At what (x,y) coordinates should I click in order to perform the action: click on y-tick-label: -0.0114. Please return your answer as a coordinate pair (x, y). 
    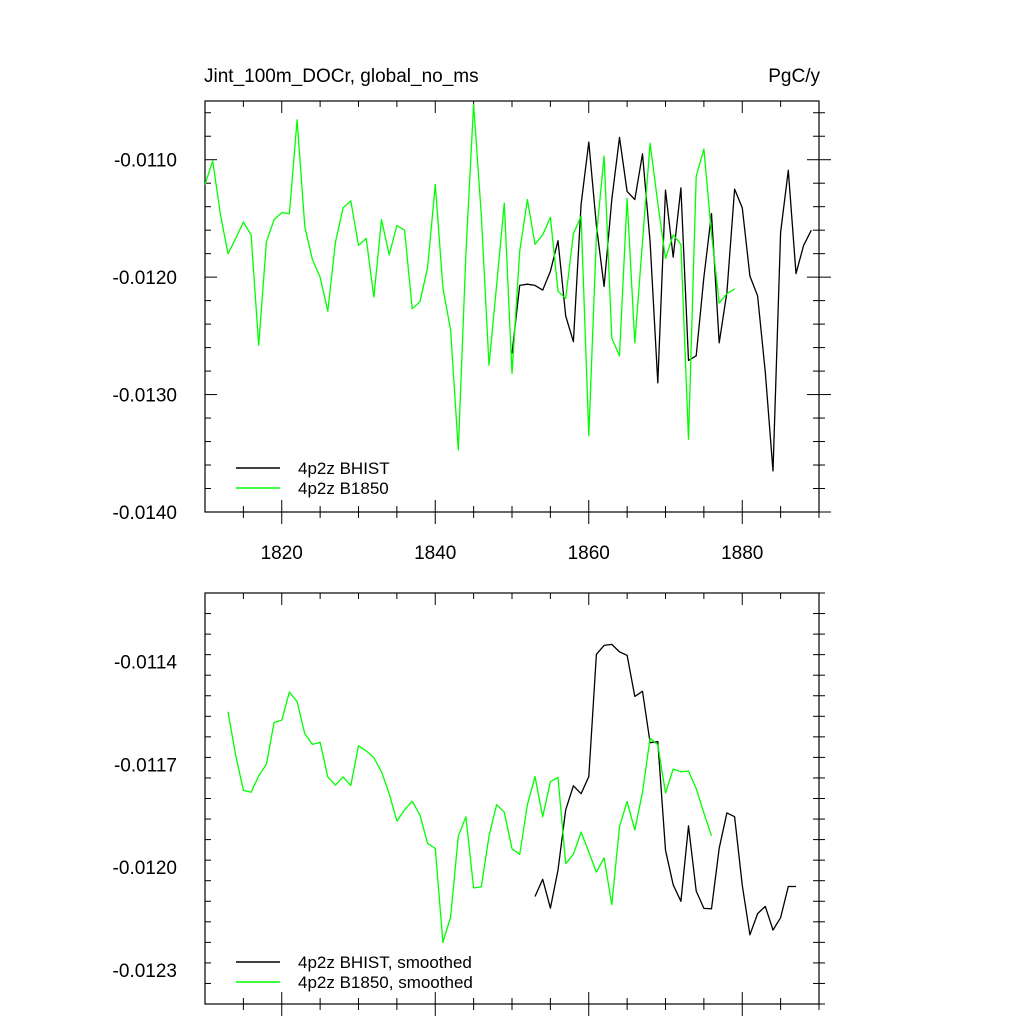
    Looking at the image, I should click on (145, 663).